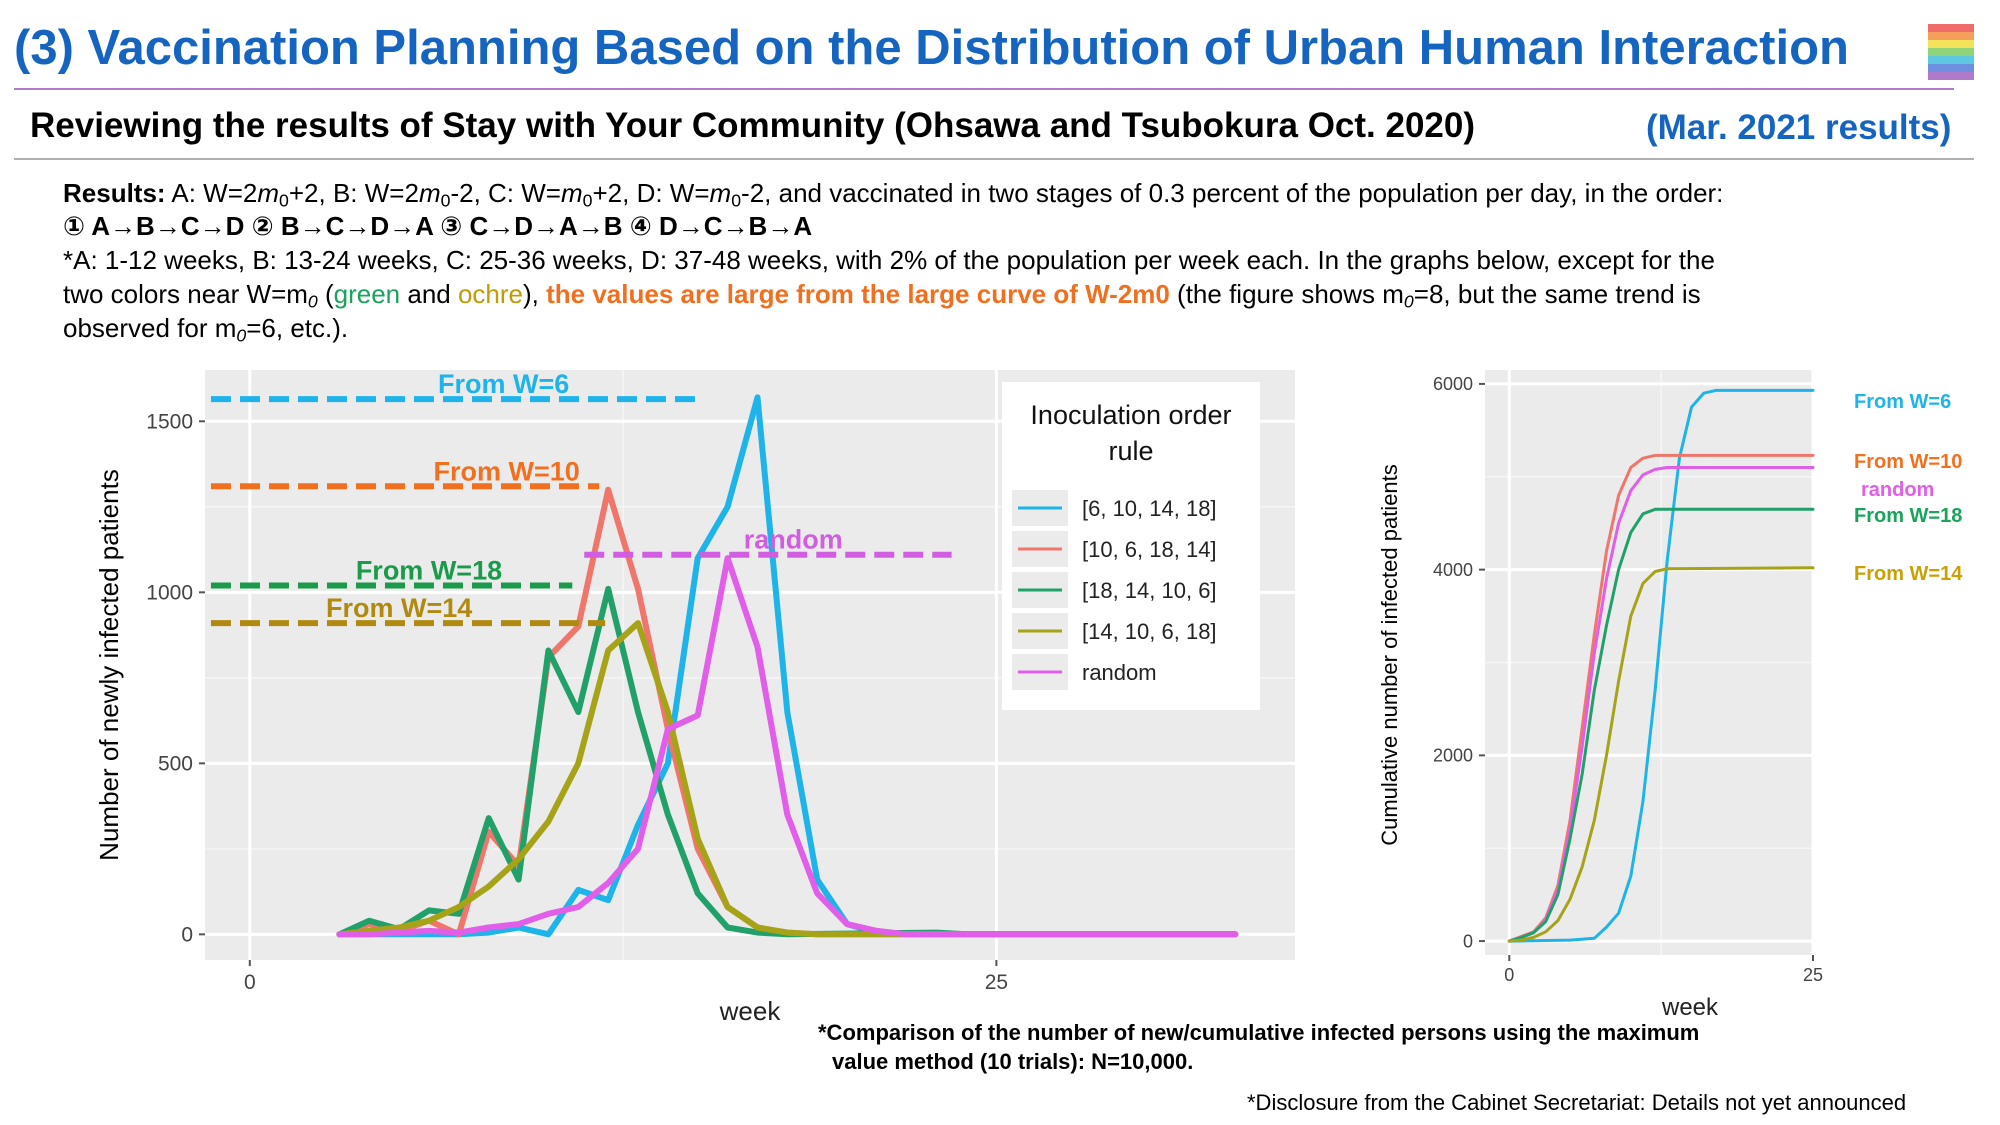  I want to click on y-axis-label: Cumulative number of infected patients, so click(1389, 655).